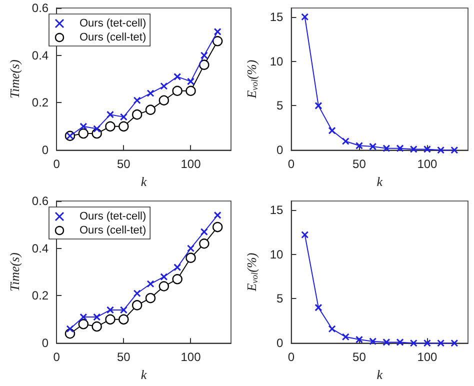  I want to click on legend-label: Ours (cell-tet), so click(113, 38).